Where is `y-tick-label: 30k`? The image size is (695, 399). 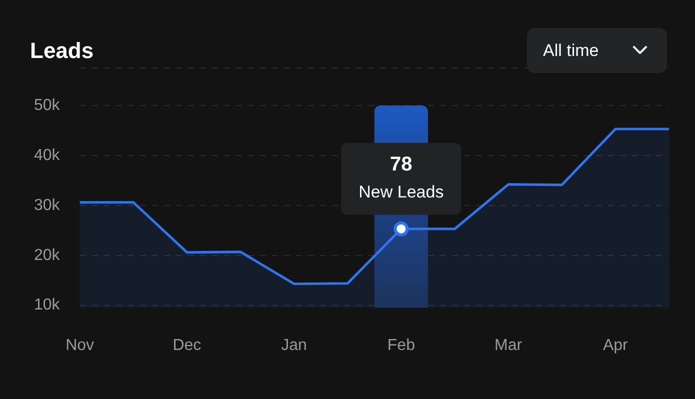 y-tick-label: 30k is located at coordinates (47, 205).